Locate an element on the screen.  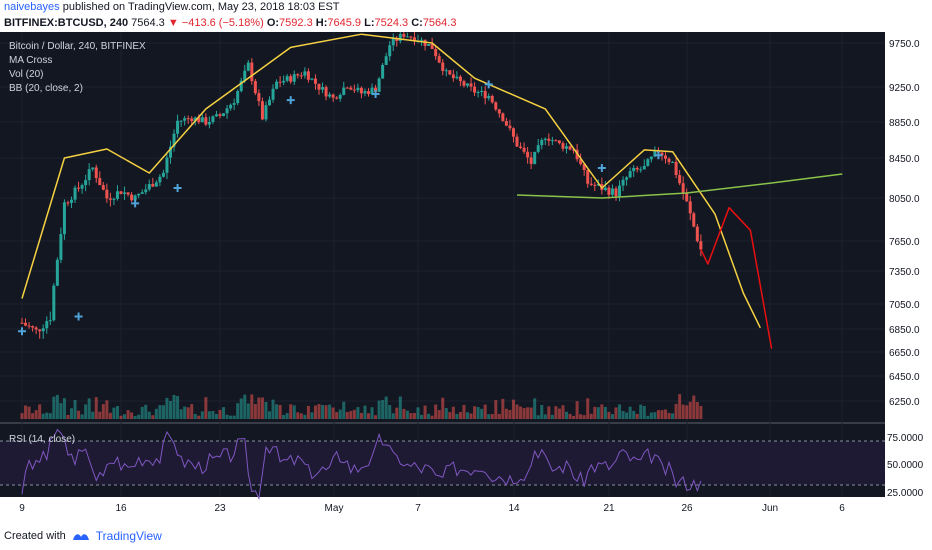
open-value: 7592.3 is located at coordinates (296, 23).